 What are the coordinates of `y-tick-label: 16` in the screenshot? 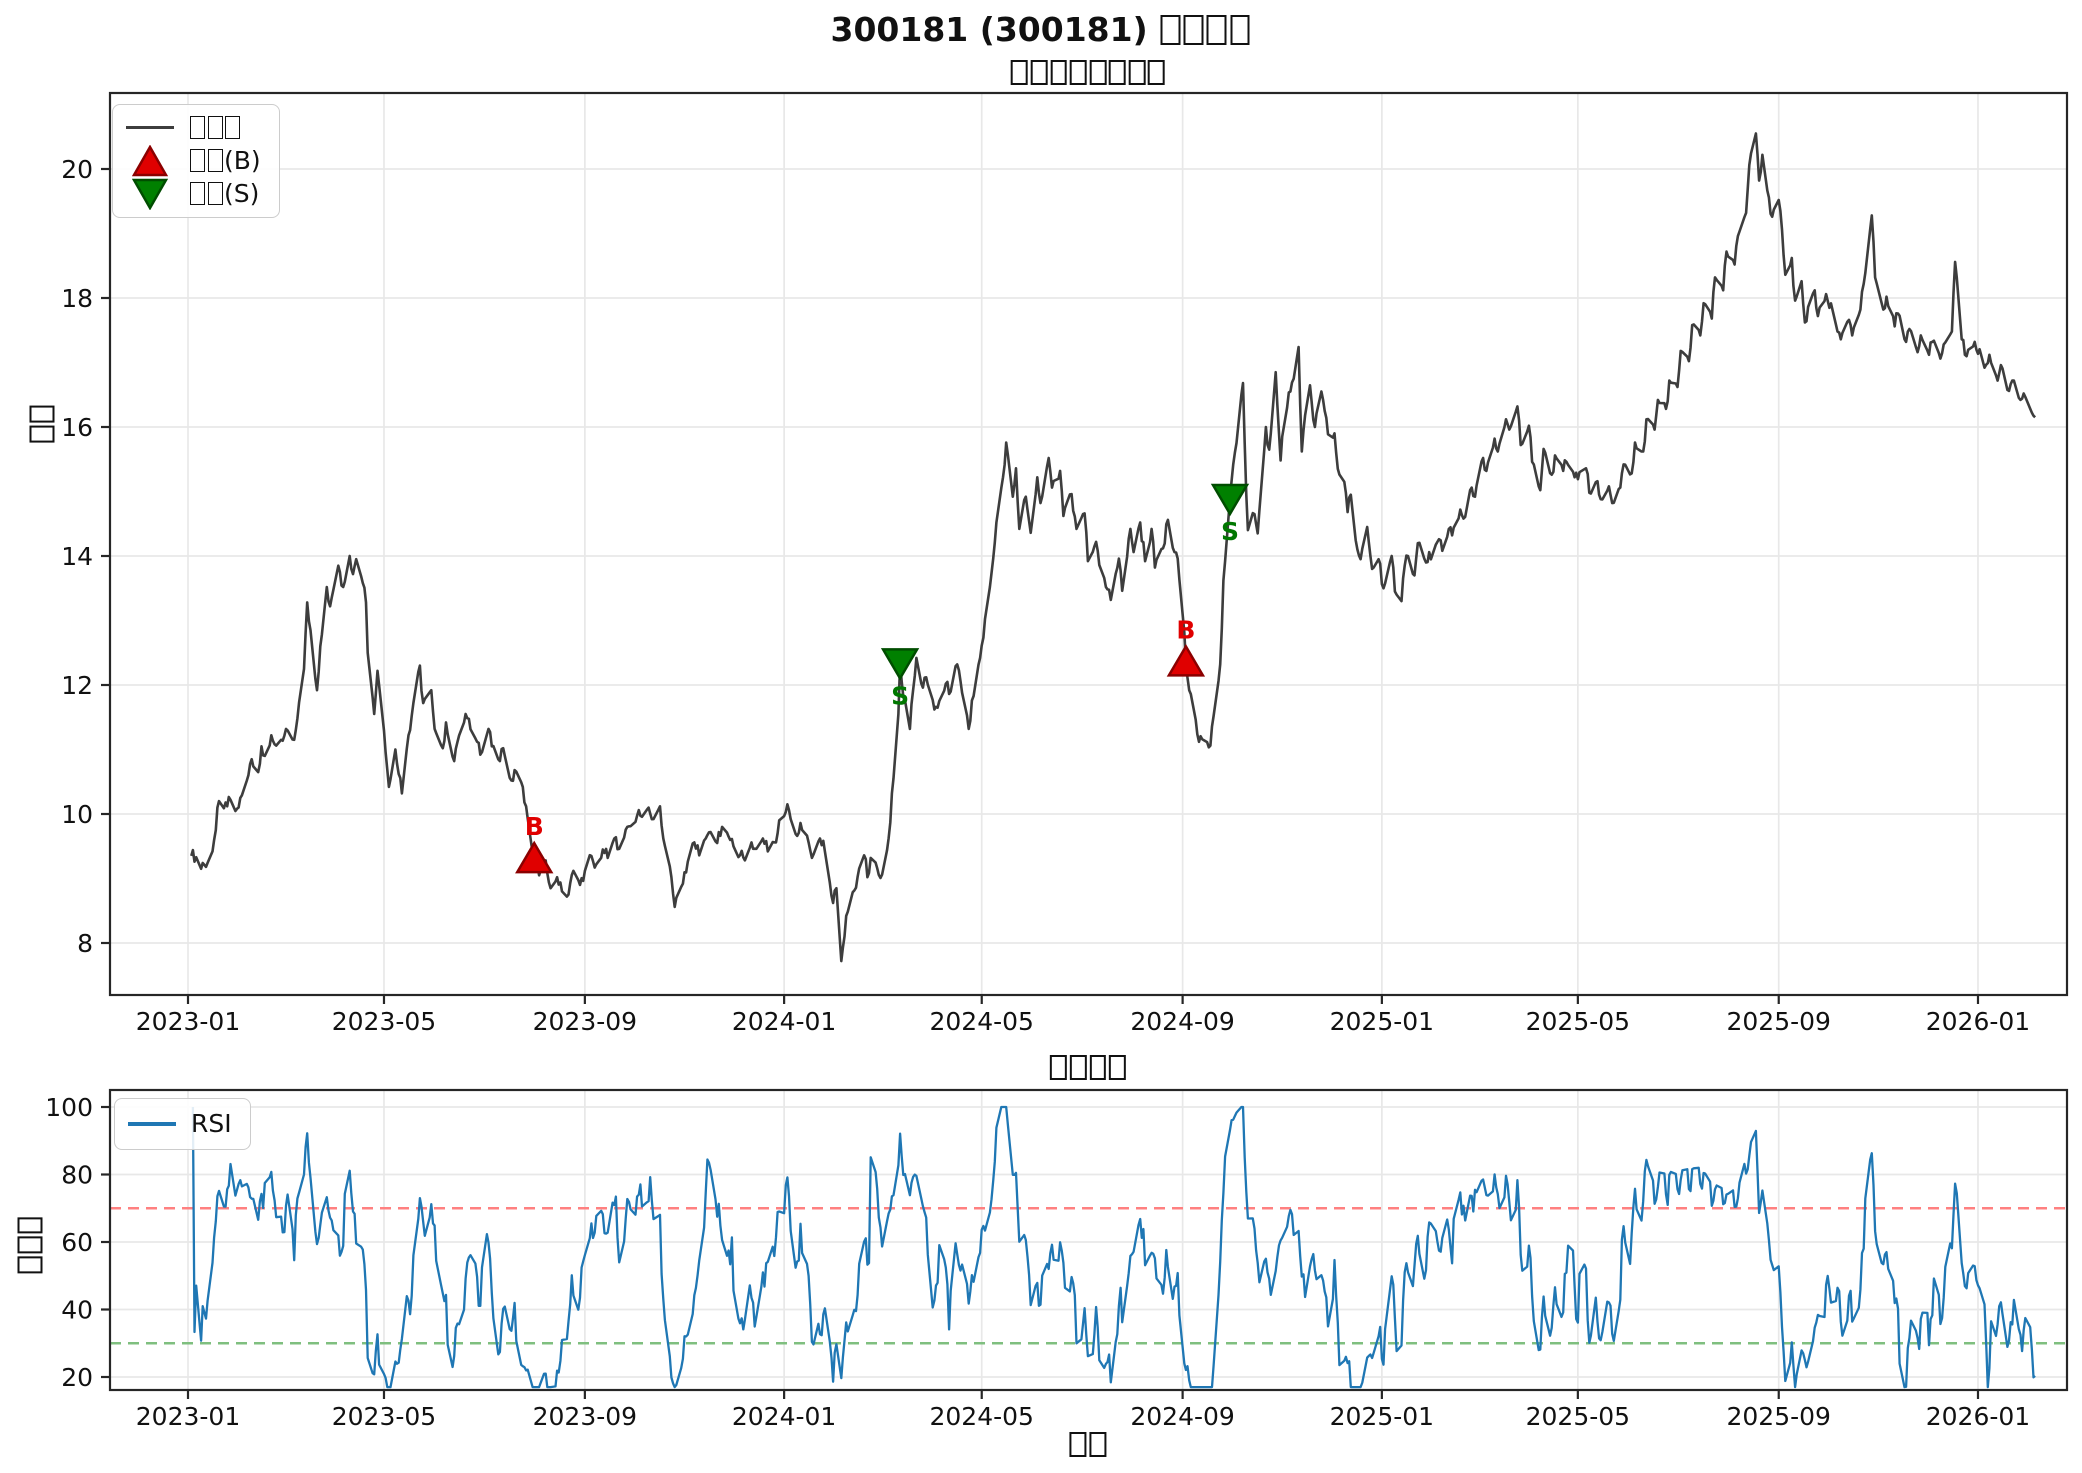 It's located at (77, 427).